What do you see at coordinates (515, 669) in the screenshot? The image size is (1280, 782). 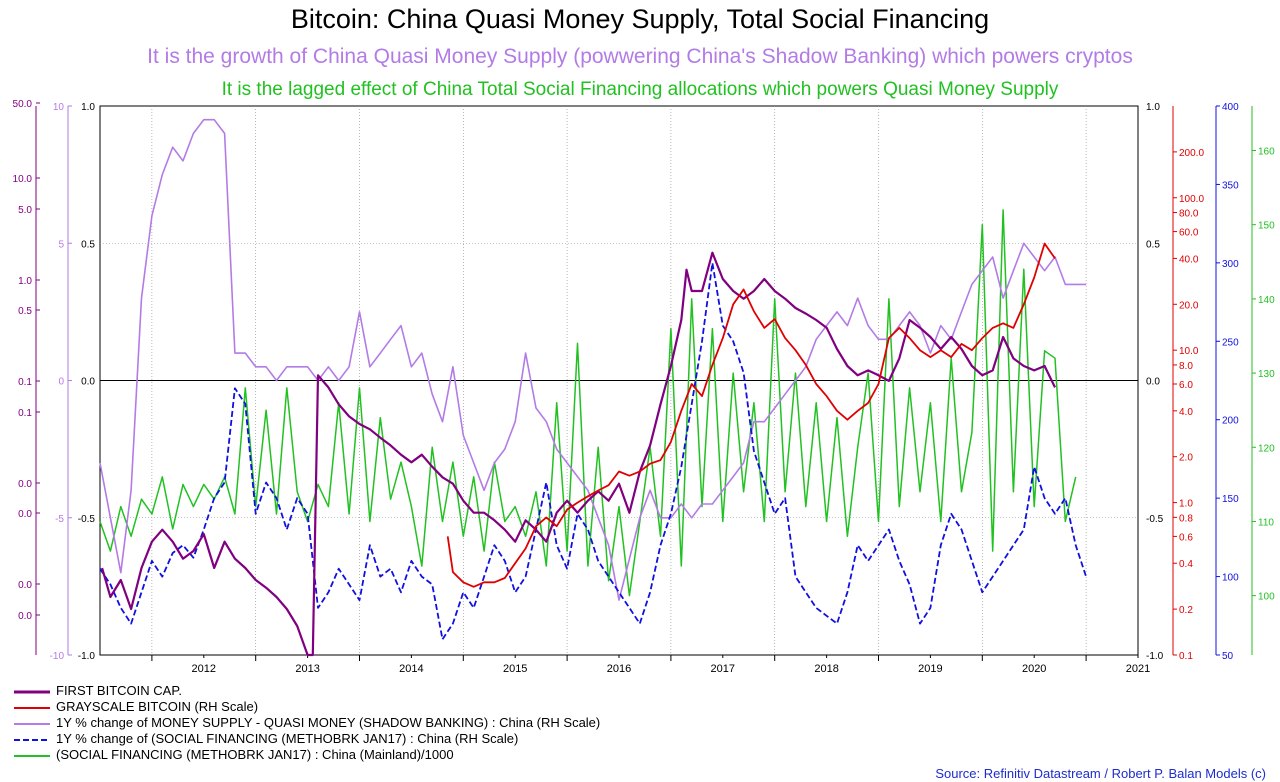 I see `x-tick-label: 2015` at bounding box center [515, 669].